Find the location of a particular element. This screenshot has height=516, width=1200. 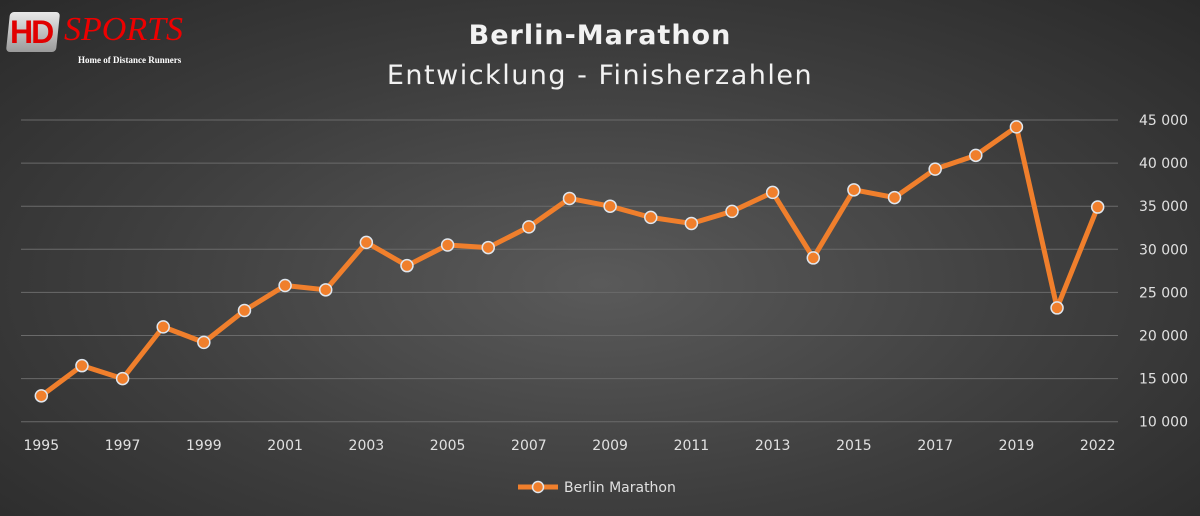

x-tick-label: 2005 is located at coordinates (448, 446).